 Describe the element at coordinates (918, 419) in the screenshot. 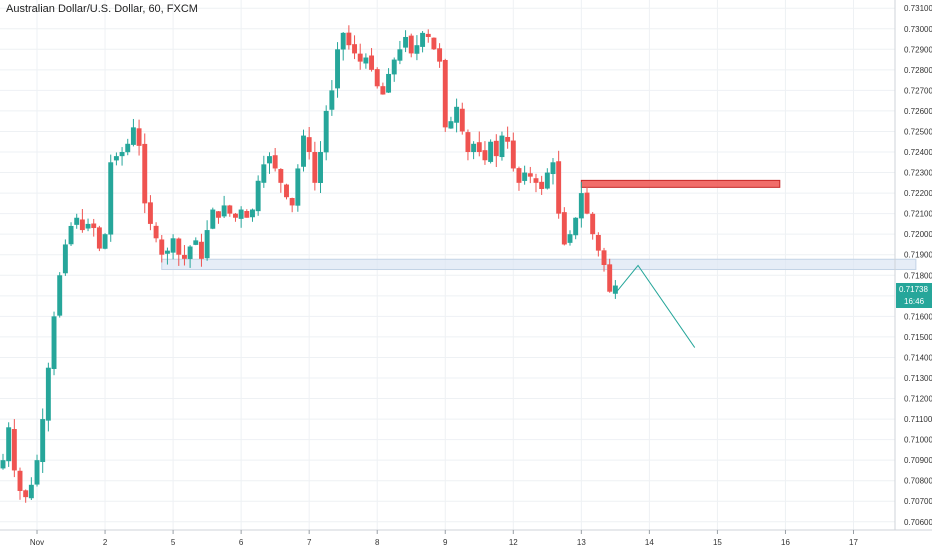

I see `y-tick-label: 0.71100` at that location.